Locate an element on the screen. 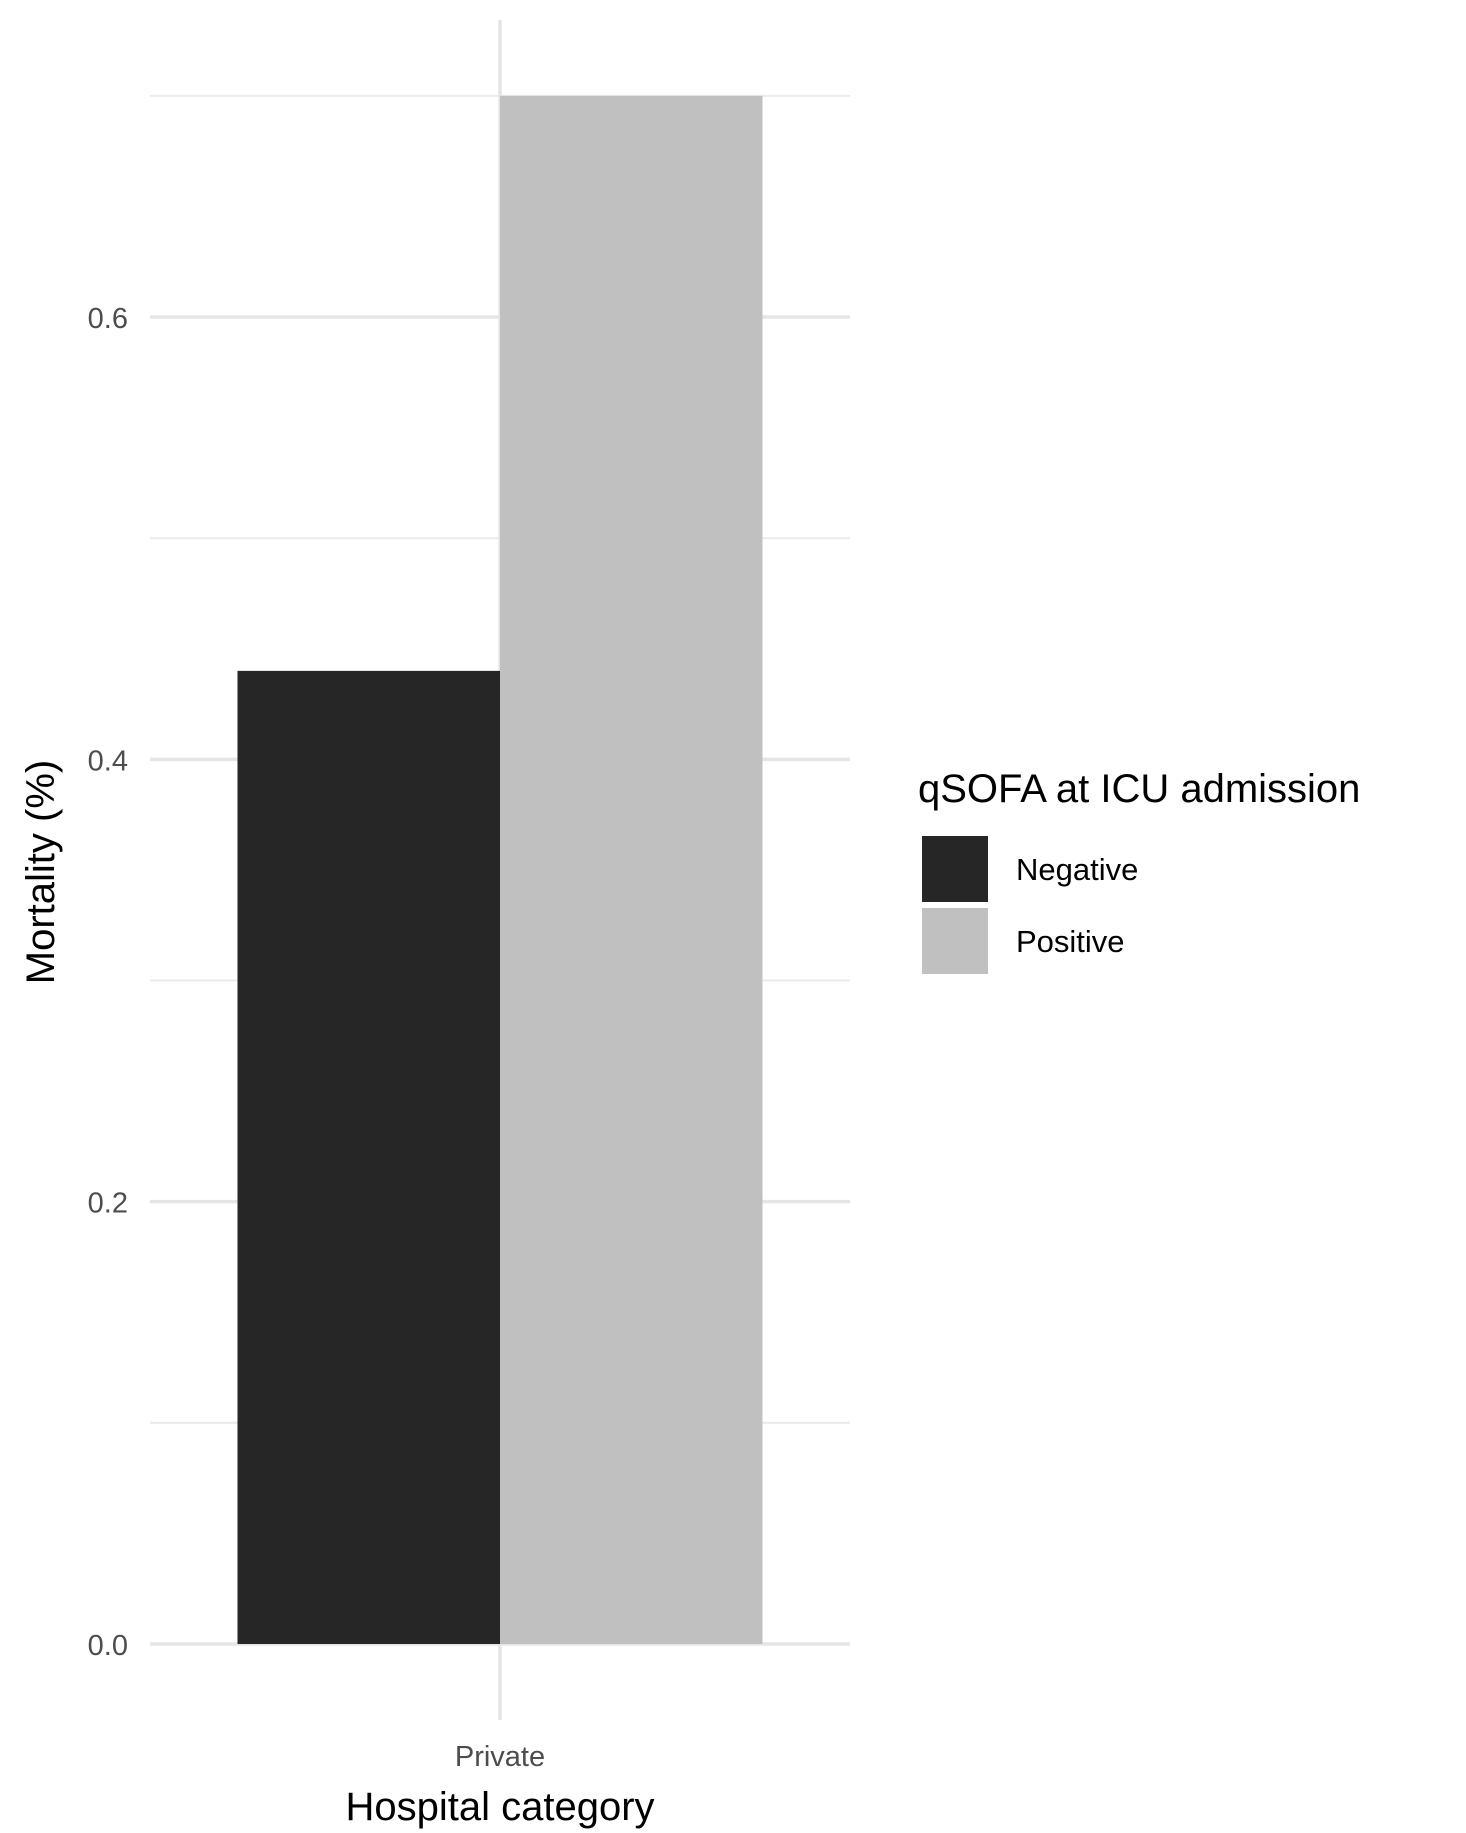  x-tick-label: Private is located at coordinates (500, 1757).